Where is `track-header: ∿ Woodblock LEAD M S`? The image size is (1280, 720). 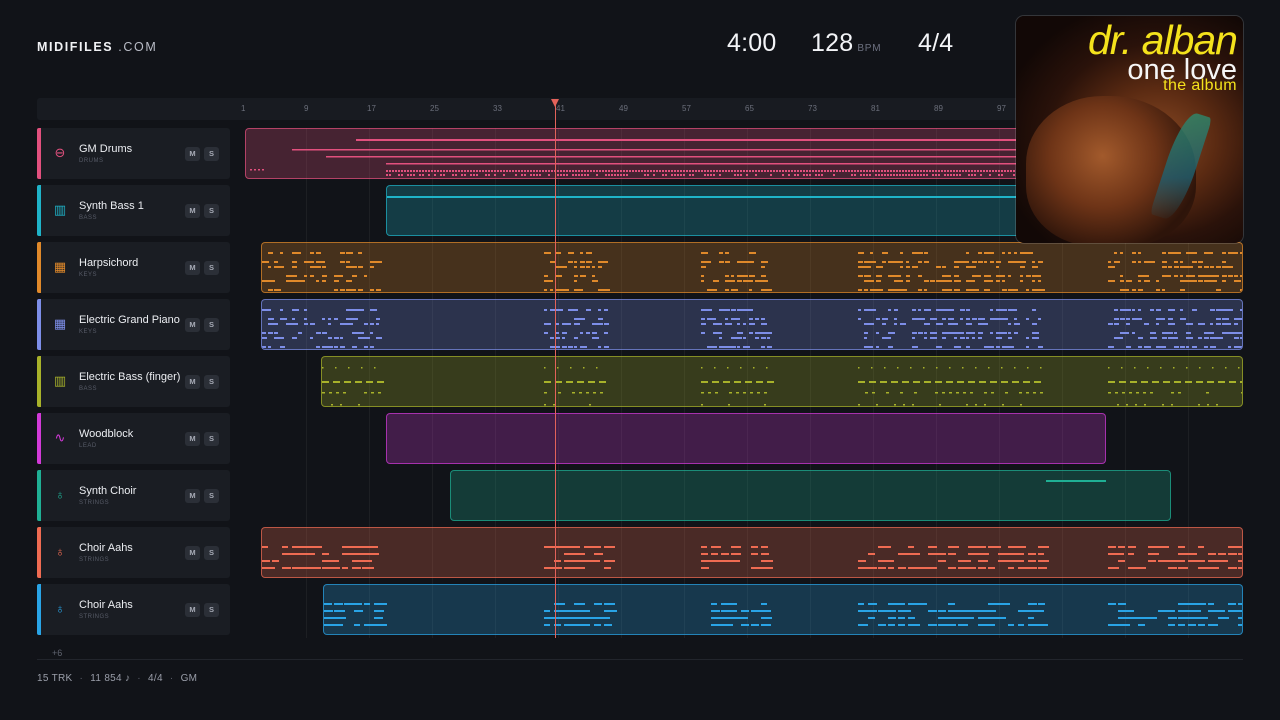
track-header: ∿ Woodblock LEAD M S is located at coordinates (133, 438).